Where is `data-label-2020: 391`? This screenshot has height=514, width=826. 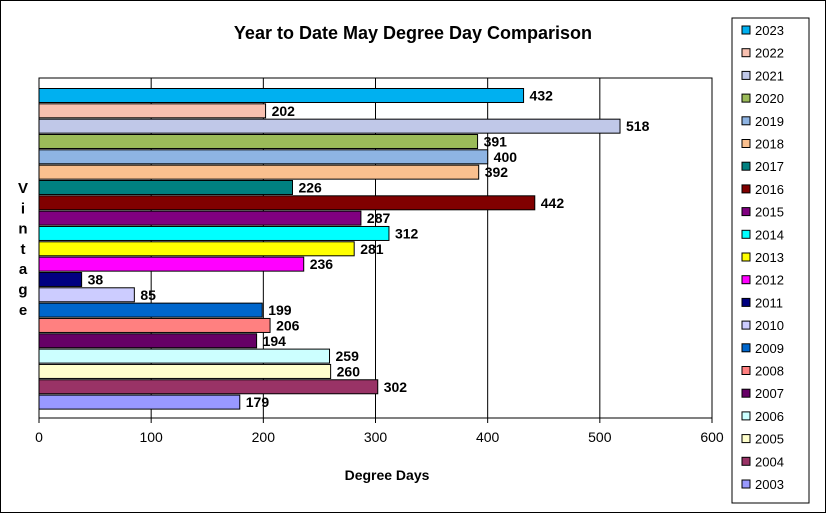 data-label-2020: 391 is located at coordinates (496, 141).